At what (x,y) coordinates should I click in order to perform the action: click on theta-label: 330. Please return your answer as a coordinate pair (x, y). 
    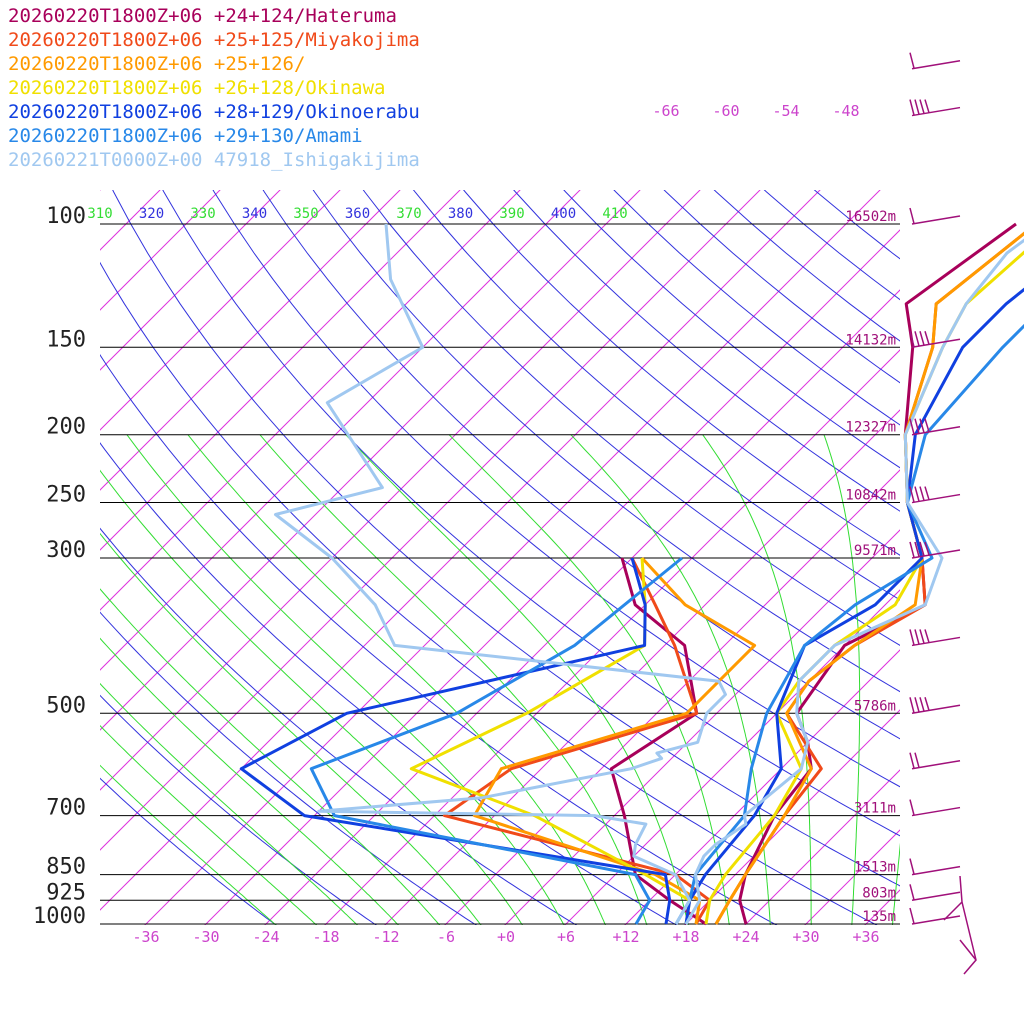
    Looking at the image, I should click on (202, 214).